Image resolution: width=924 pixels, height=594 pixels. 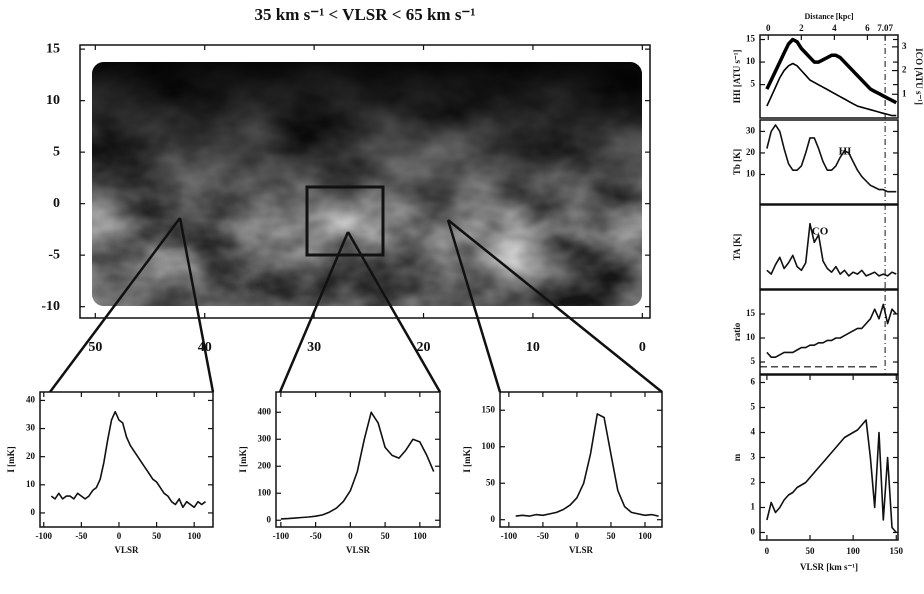 I want to click on x-tick-label: 20, so click(x=424, y=347).